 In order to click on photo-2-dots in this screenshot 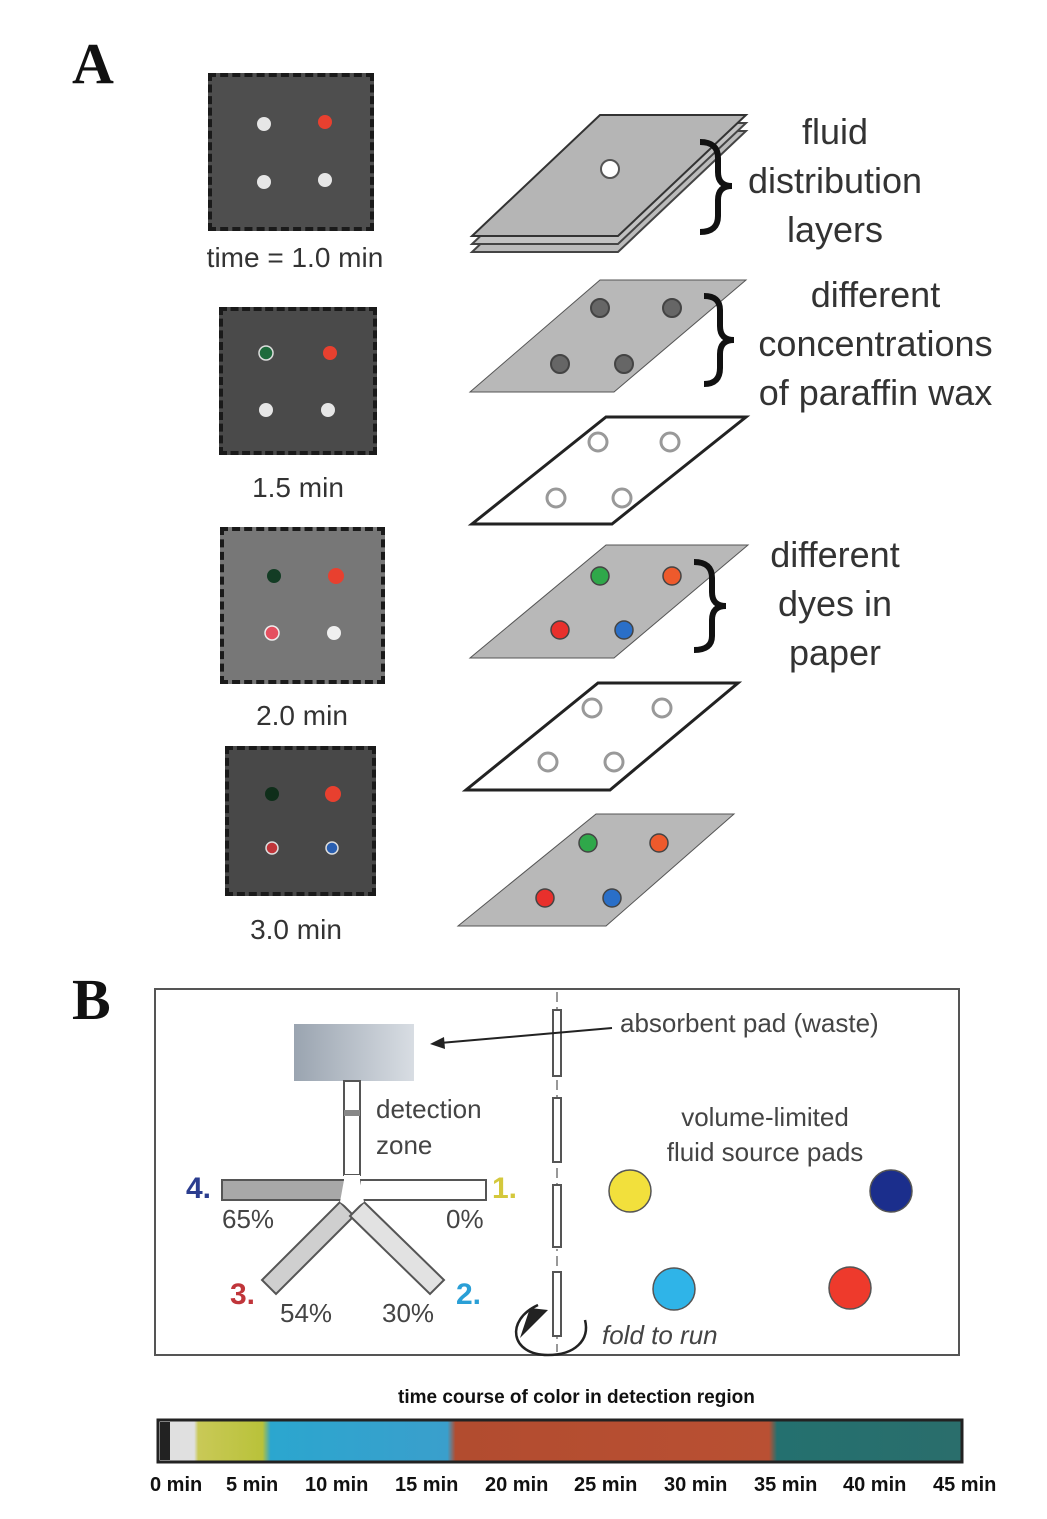, I will do `click(297, 381)`.